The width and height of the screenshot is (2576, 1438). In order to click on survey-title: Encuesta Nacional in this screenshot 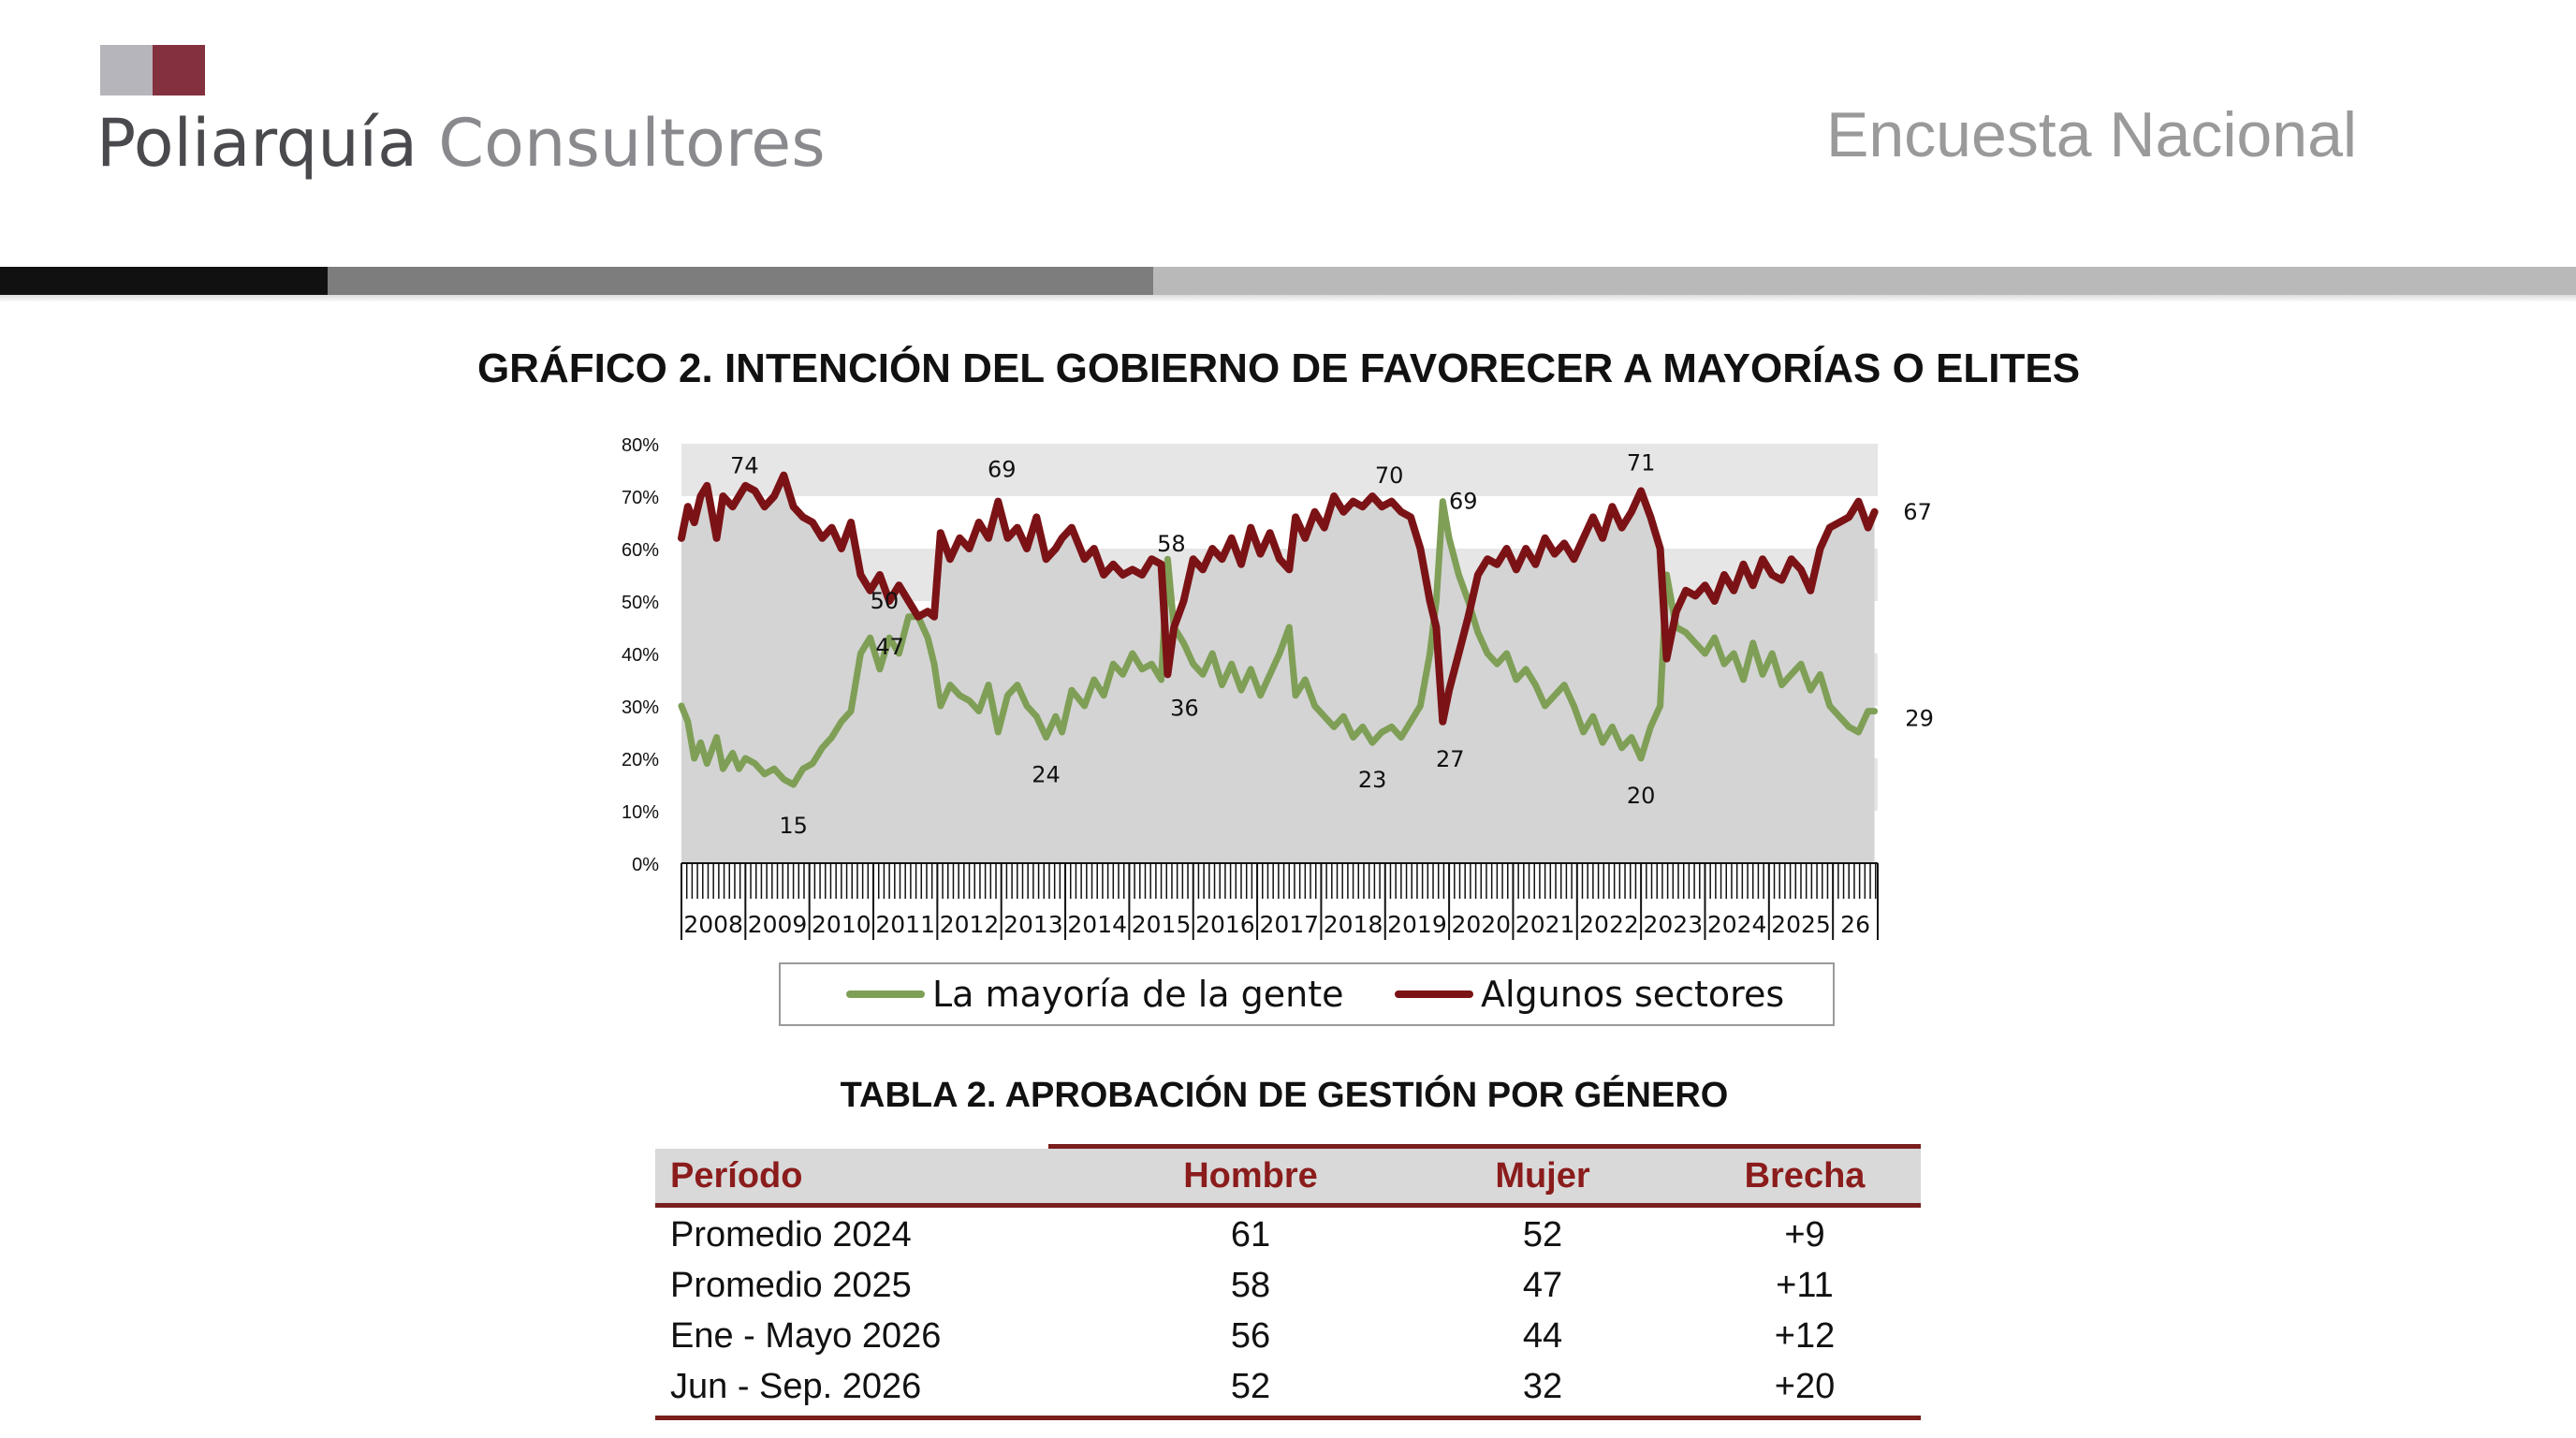, I will do `click(2091, 134)`.